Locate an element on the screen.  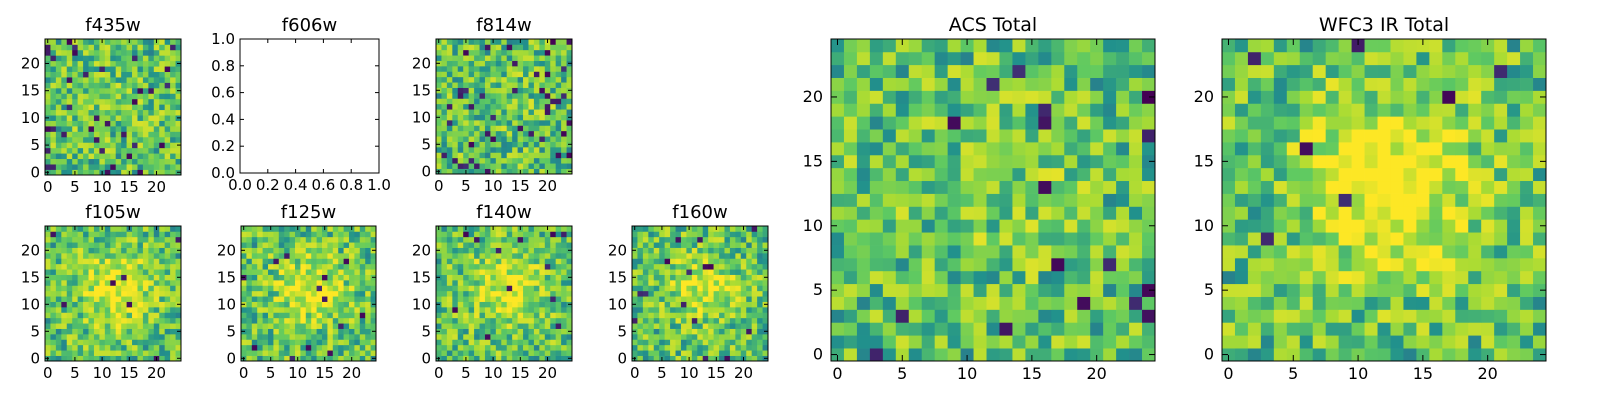
y-tick-label: 10 is located at coordinates (813, 225).